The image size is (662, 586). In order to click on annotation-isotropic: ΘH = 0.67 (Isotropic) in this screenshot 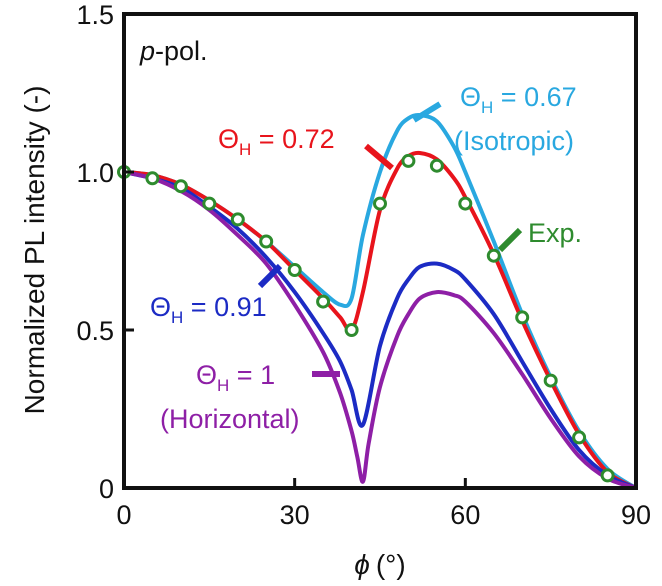, I will do `click(515, 119)`.